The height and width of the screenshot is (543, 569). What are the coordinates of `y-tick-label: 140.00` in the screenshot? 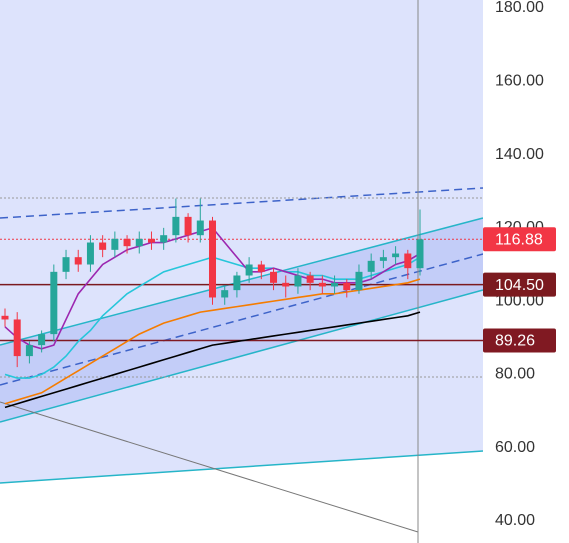 It's located at (519, 154).